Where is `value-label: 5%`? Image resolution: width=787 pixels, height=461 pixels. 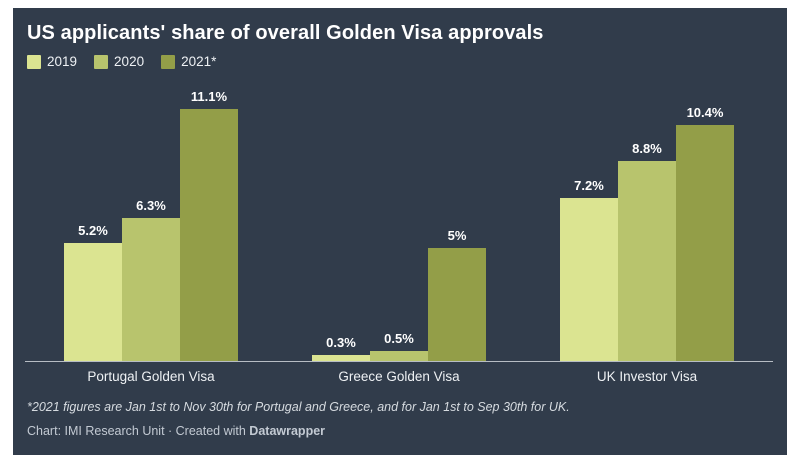 value-label: 5% is located at coordinates (457, 235).